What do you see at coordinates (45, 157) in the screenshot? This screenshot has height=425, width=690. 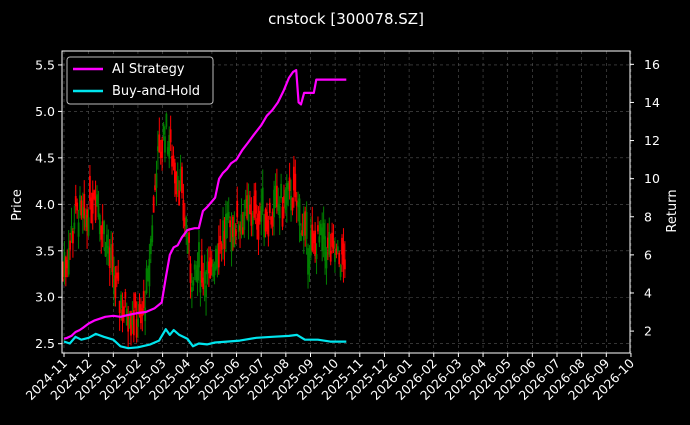 I see `left-tick-label: 4.5` at bounding box center [45, 157].